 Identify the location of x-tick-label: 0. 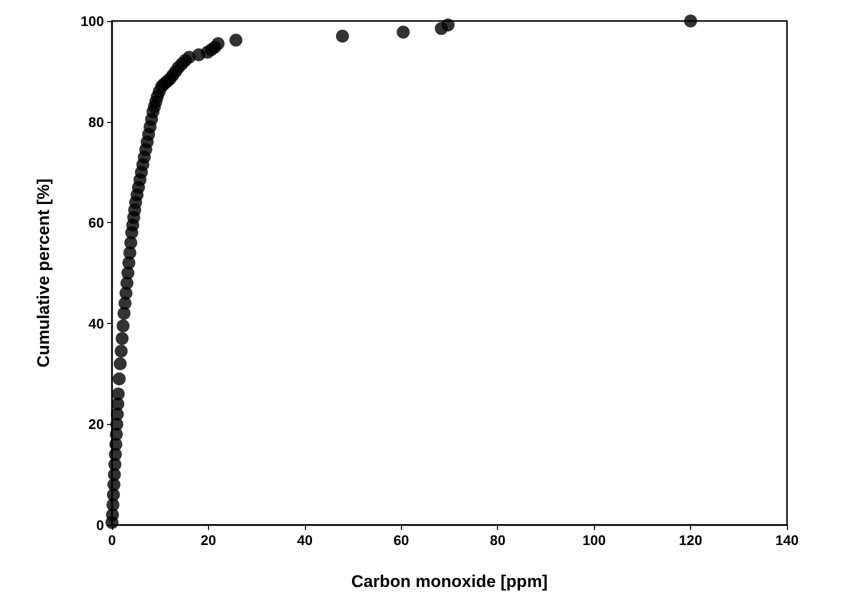
(112, 540).